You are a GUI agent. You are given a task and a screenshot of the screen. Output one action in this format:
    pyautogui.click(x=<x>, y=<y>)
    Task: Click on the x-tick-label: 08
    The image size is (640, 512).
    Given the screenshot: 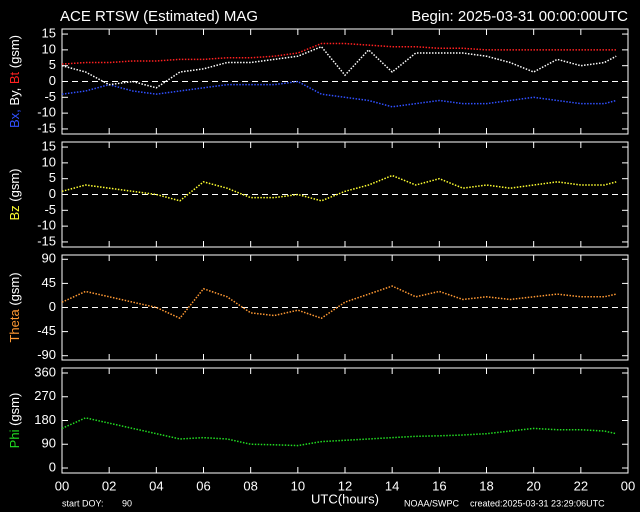 What is the action you would take?
    pyautogui.click(x=250, y=485)
    